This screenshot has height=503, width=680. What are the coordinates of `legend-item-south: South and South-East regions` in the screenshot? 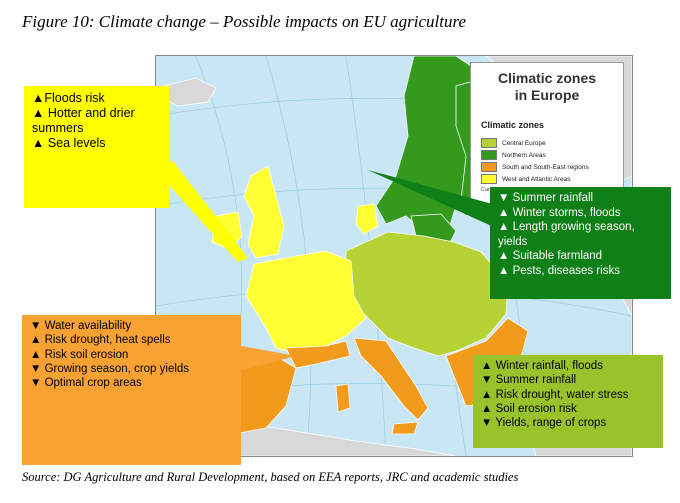 It's located at (535, 167).